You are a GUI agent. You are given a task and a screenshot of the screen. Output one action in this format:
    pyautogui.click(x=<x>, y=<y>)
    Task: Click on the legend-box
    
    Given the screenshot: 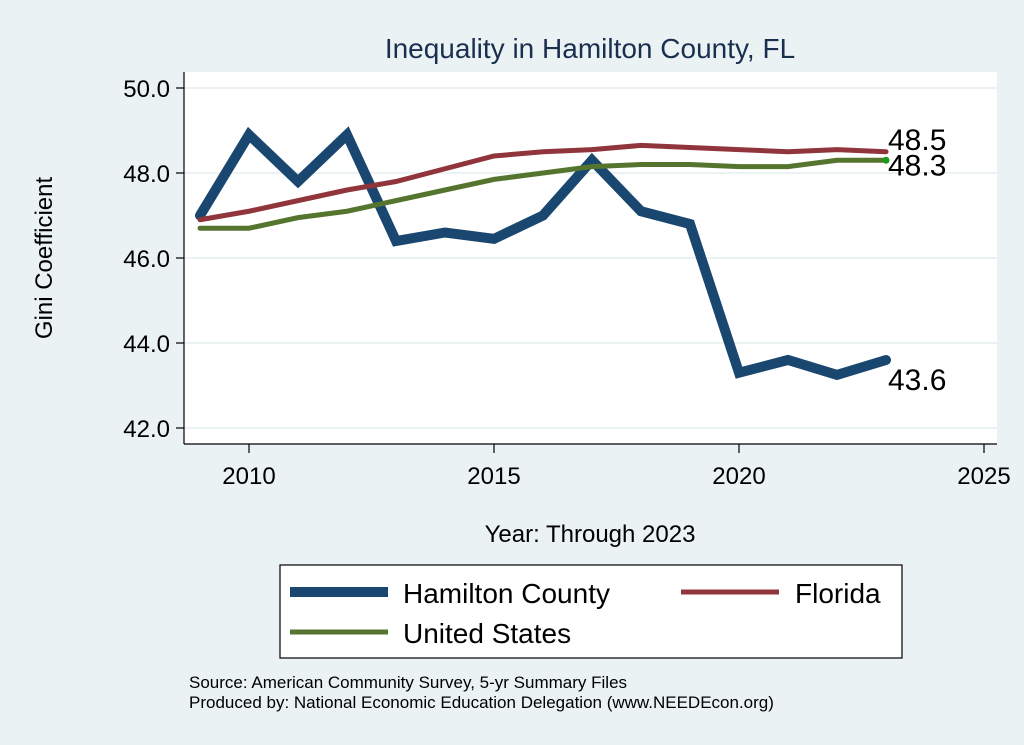 What is the action you would take?
    pyautogui.click(x=591, y=611)
    